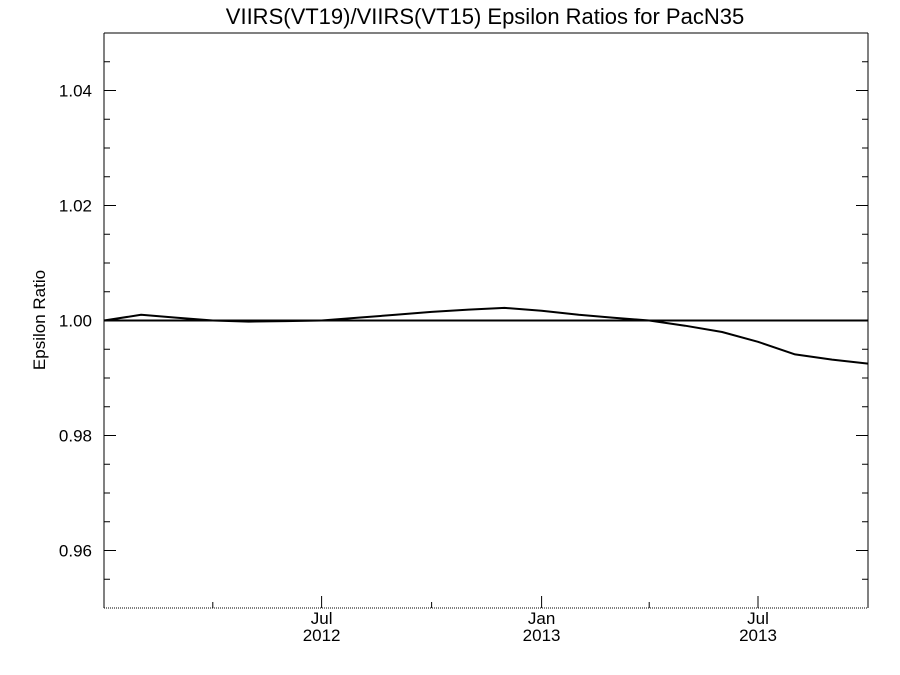  I want to click on y-tick-label: 1.02, so click(75, 206).